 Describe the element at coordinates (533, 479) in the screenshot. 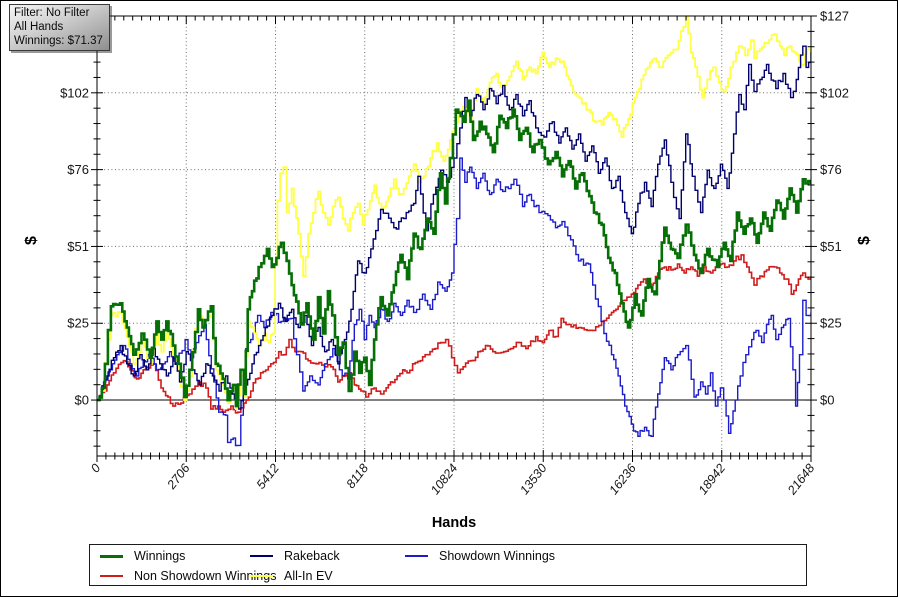

I see `x-tick-label: 13530` at that location.